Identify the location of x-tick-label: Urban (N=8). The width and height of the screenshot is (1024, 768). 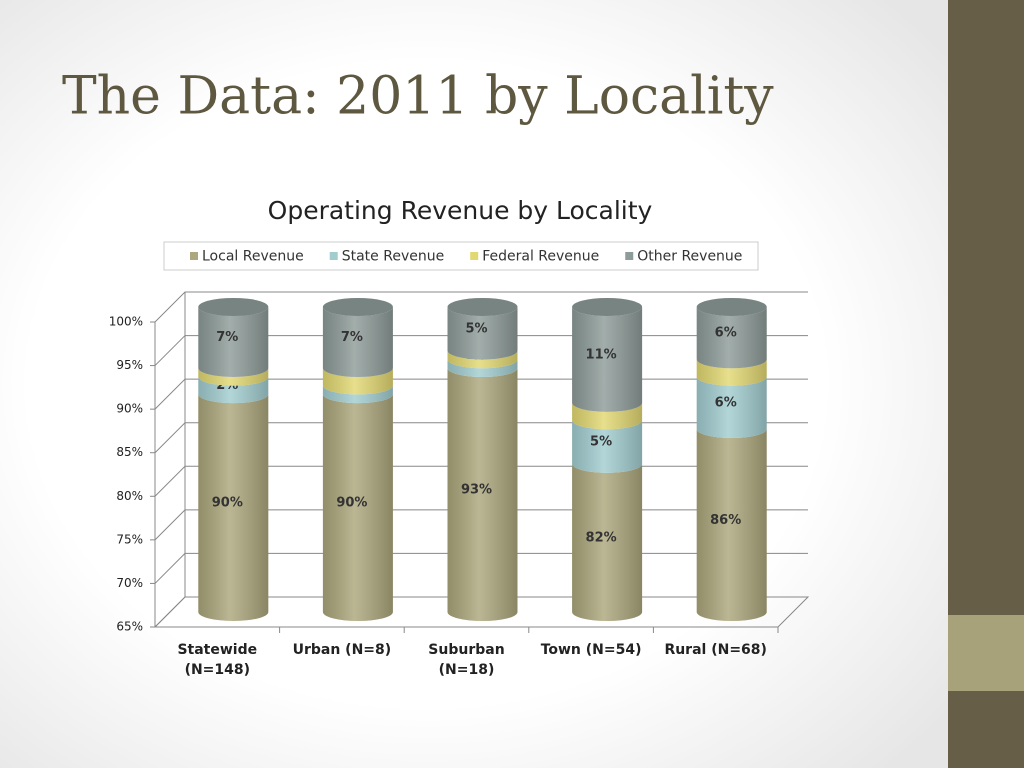
(342, 650).